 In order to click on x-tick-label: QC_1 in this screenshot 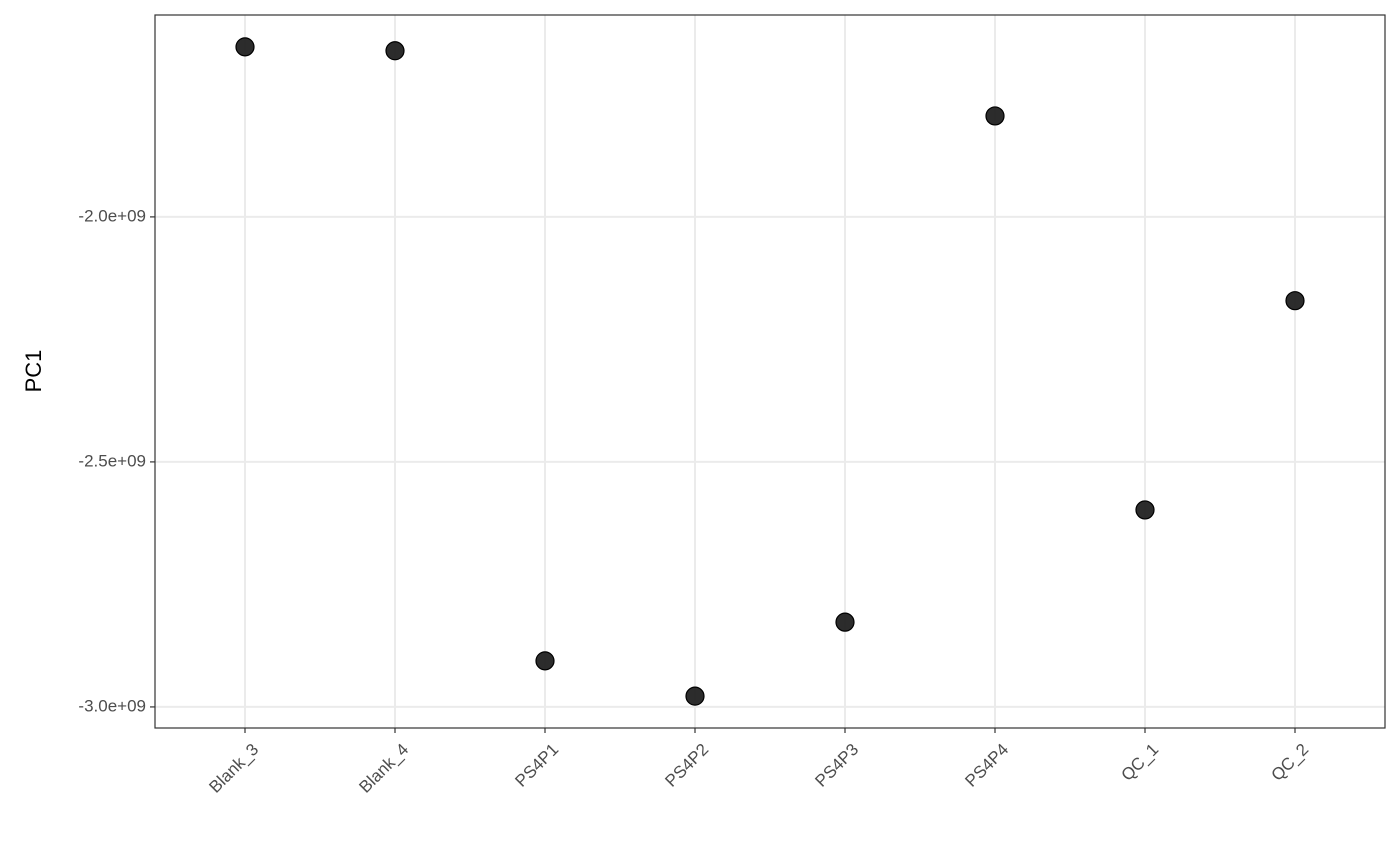, I will do `click(1139, 762)`.